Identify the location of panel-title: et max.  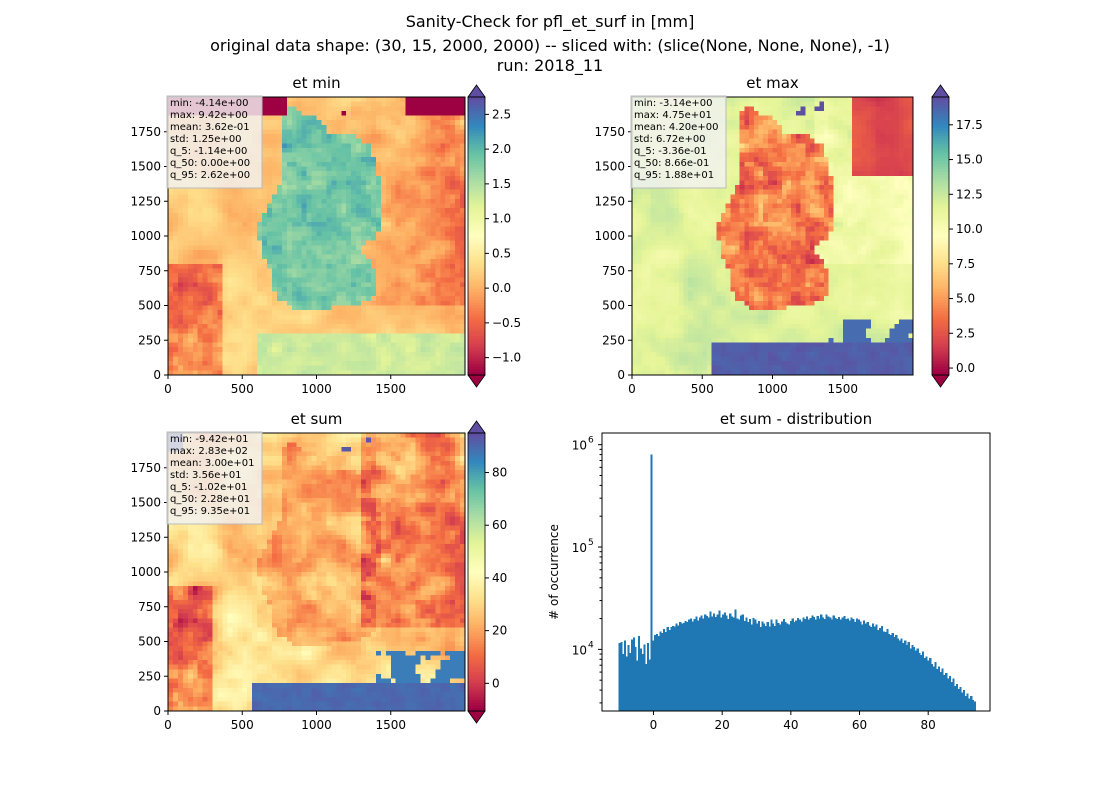
(772, 83).